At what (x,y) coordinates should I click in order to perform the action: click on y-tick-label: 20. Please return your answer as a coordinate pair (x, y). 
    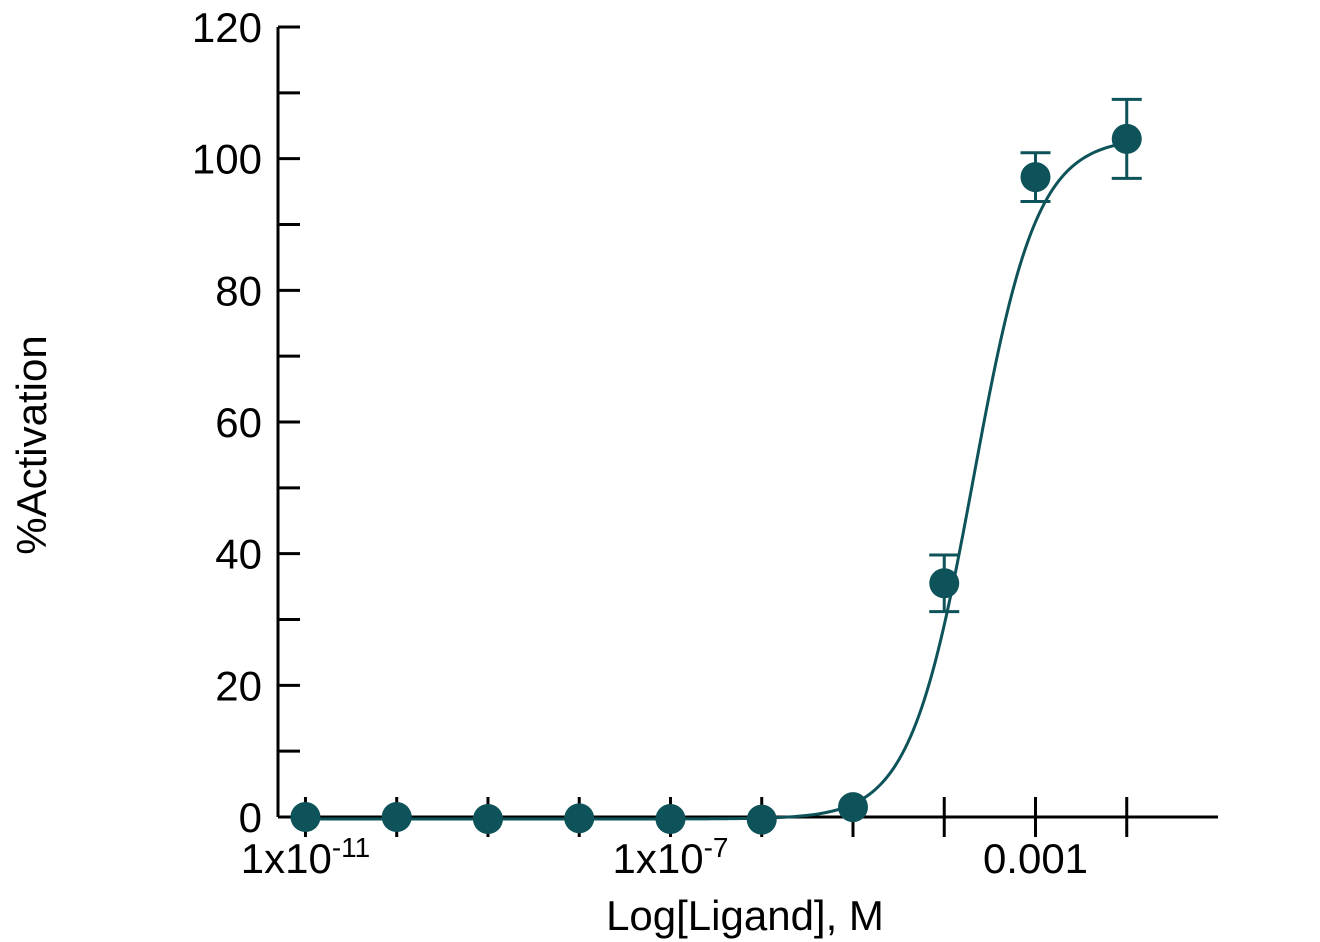
    Looking at the image, I should click on (238, 685).